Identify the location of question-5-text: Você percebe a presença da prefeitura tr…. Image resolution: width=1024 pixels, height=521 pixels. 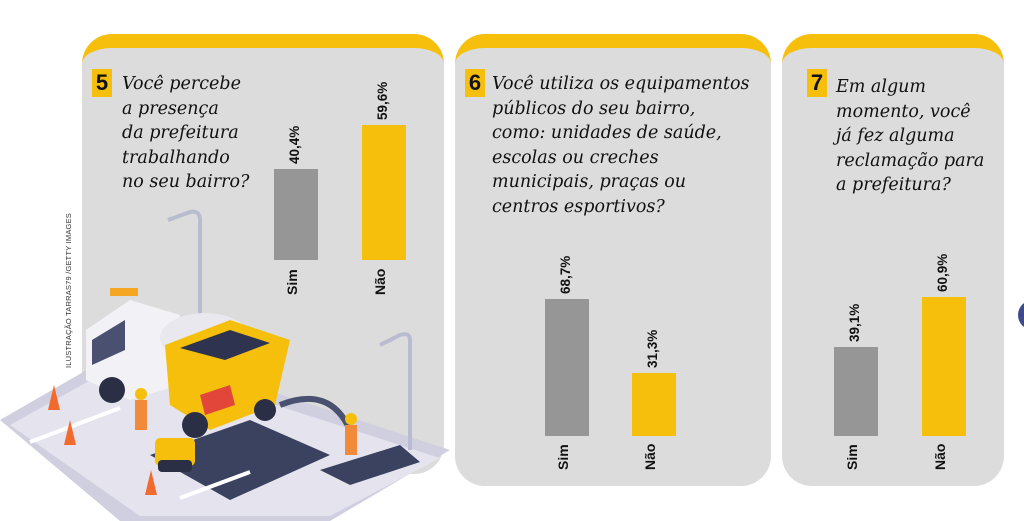
(186, 133).